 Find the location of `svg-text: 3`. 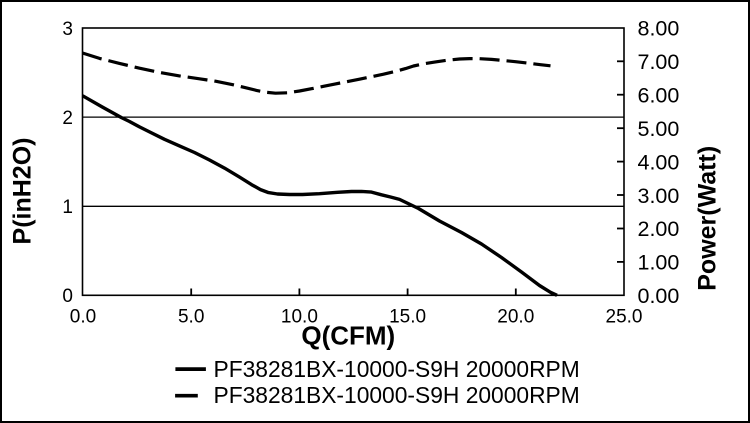

svg-text: 3 is located at coordinates (67, 29).